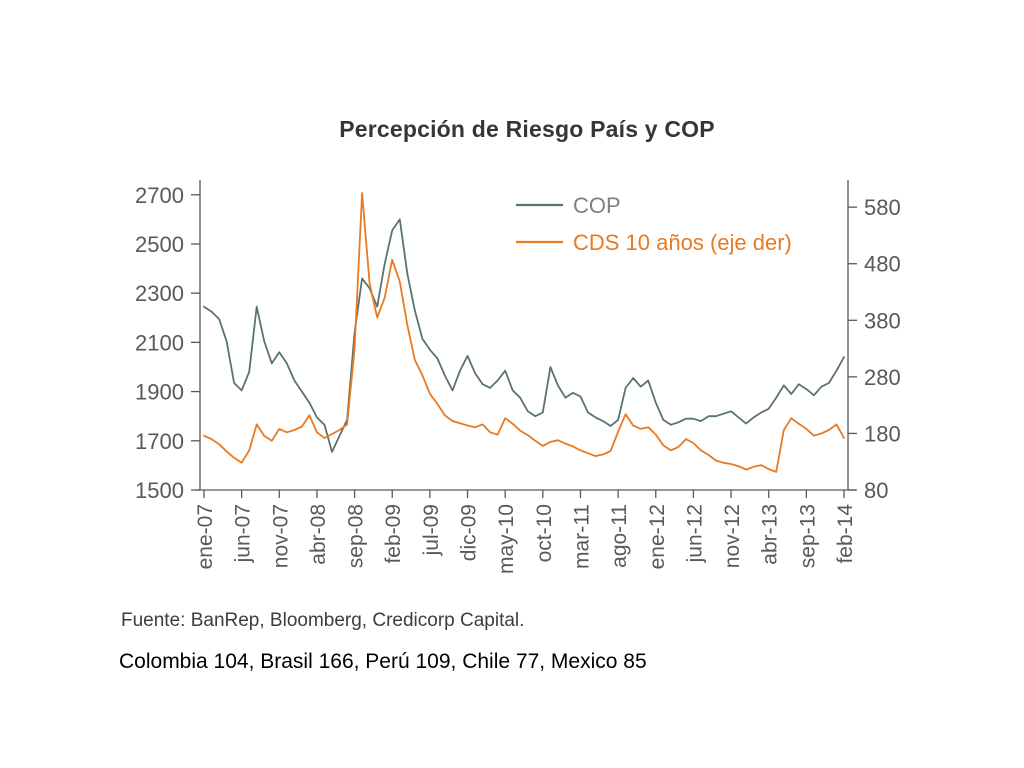 The width and height of the screenshot is (1024, 768). Describe the element at coordinates (845, 534) in the screenshot. I see `x-tick-label: feb-14` at that location.